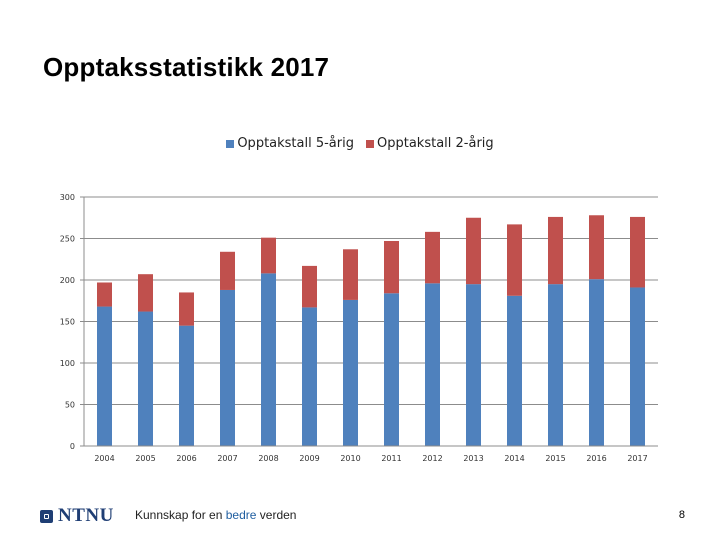 The height and width of the screenshot is (540, 720). What do you see at coordinates (276, 515) in the screenshot?
I see `tagline-end: verden` at bounding box center [276, 515].